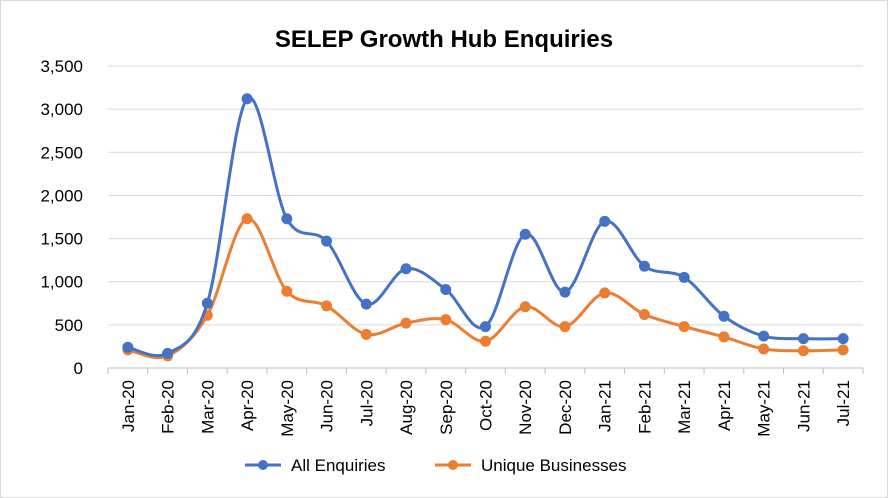 Image resolution: width=888 pixels, height=498 pixels. What do you see at coordinates (128, 406) in the screenshot?
I see `x-tick-label: Jan-20` at bounding box center [128, 406].